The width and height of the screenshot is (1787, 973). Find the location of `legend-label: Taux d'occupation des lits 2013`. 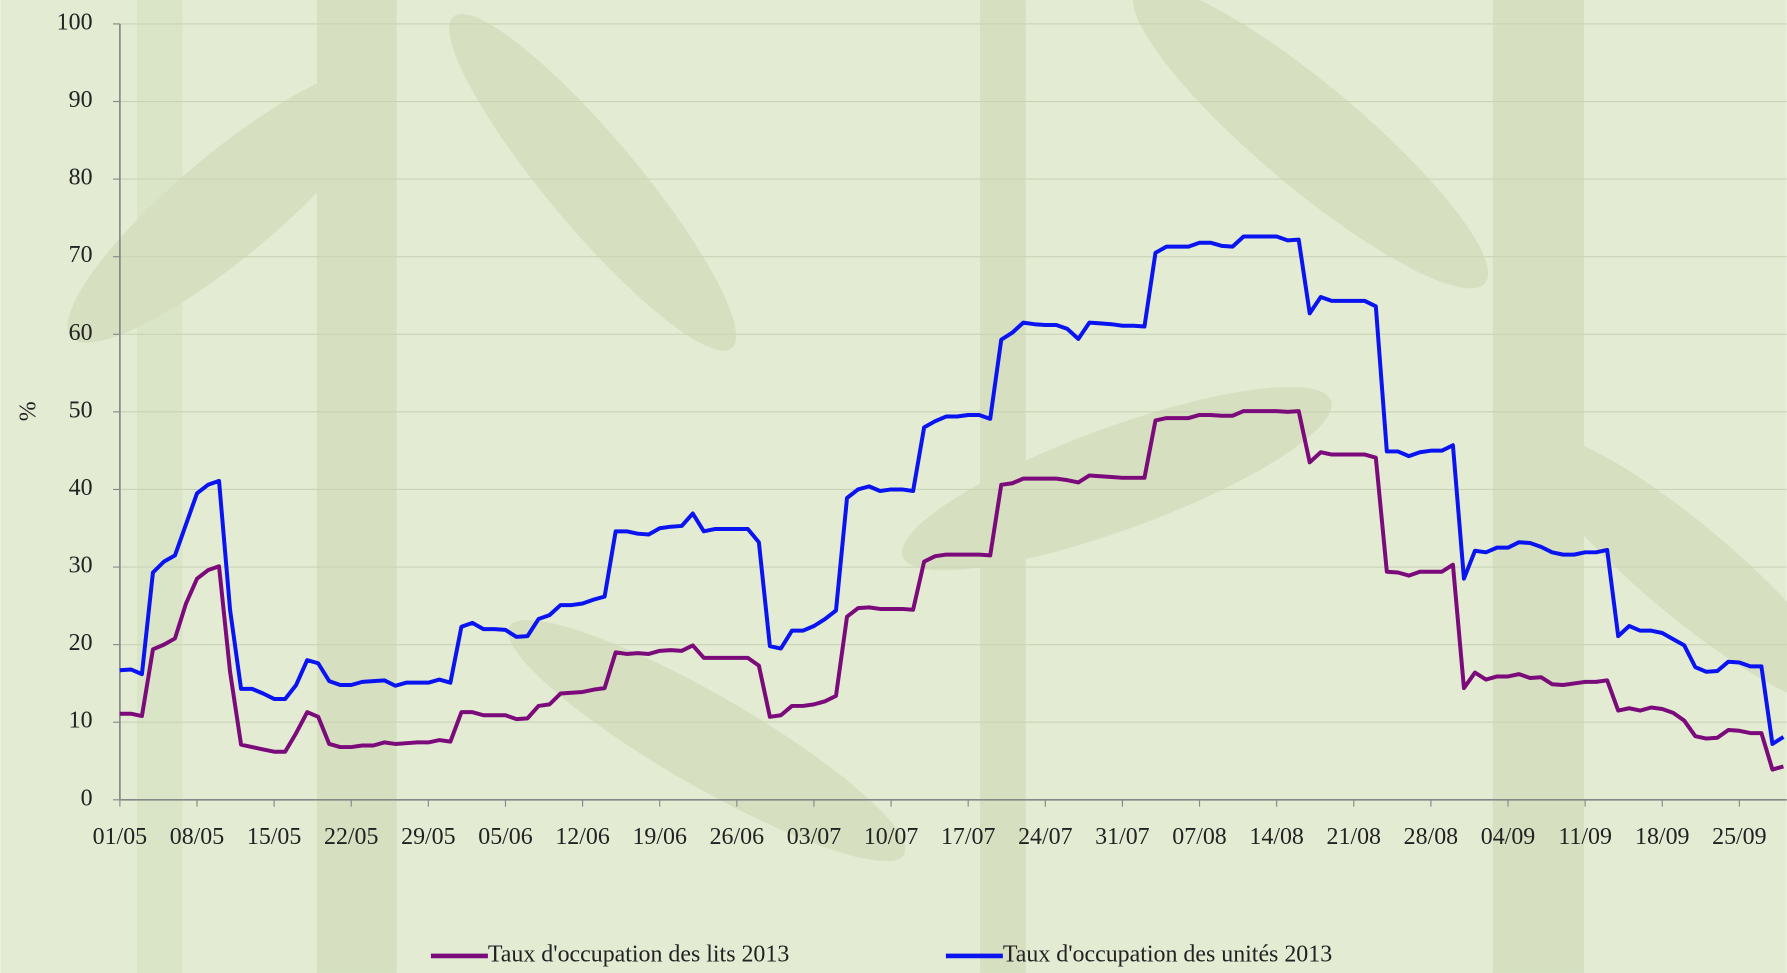

legend-label: Taux d'occupation des lits 2013 is located at coordinates (638, 954).